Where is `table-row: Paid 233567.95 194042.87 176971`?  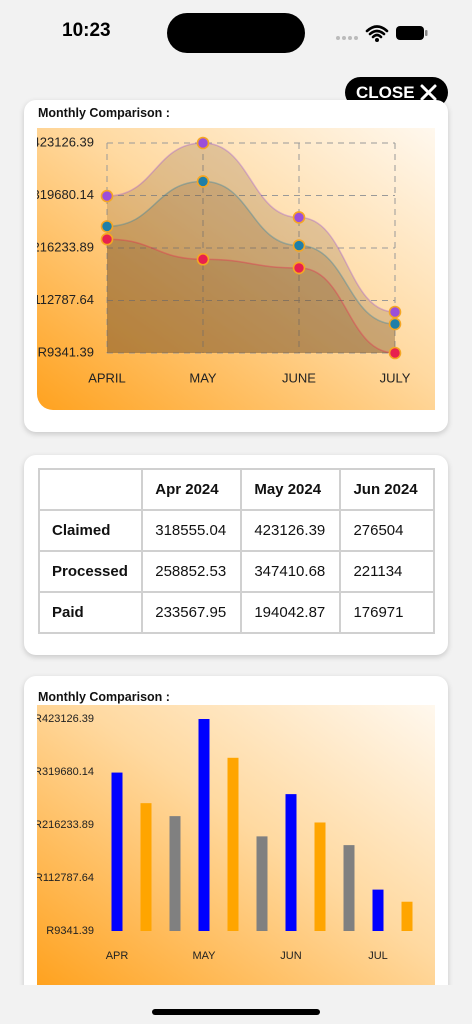
table-row: Paid 233567.95 194042.87 176971 is located at coordinates (236, 612).